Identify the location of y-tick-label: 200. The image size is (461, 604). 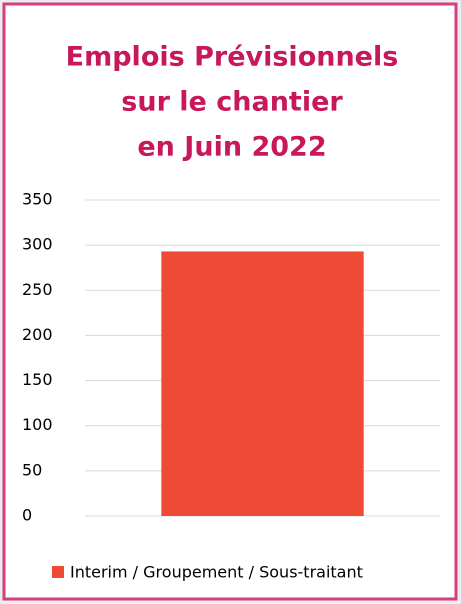
(37, 334).